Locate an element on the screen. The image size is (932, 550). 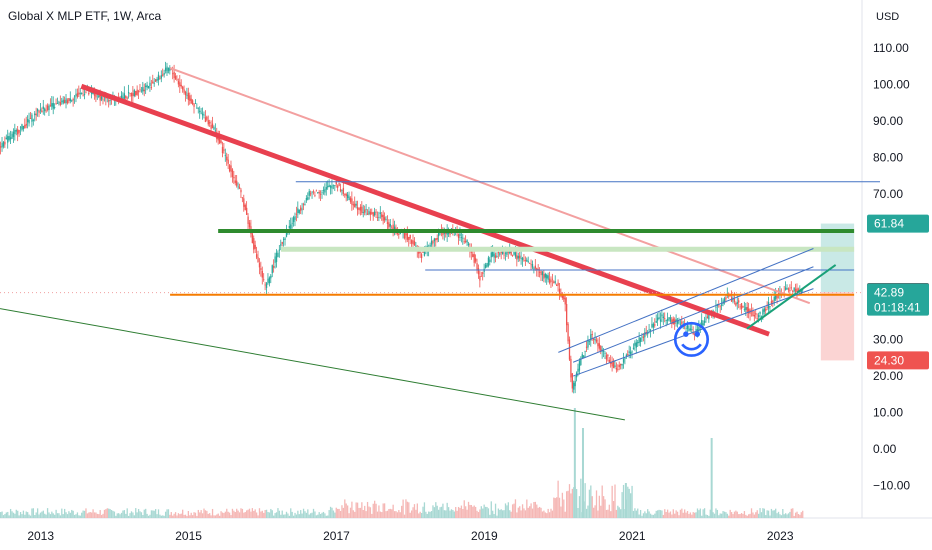
price-label-badge is located at coordinates (898, 299).